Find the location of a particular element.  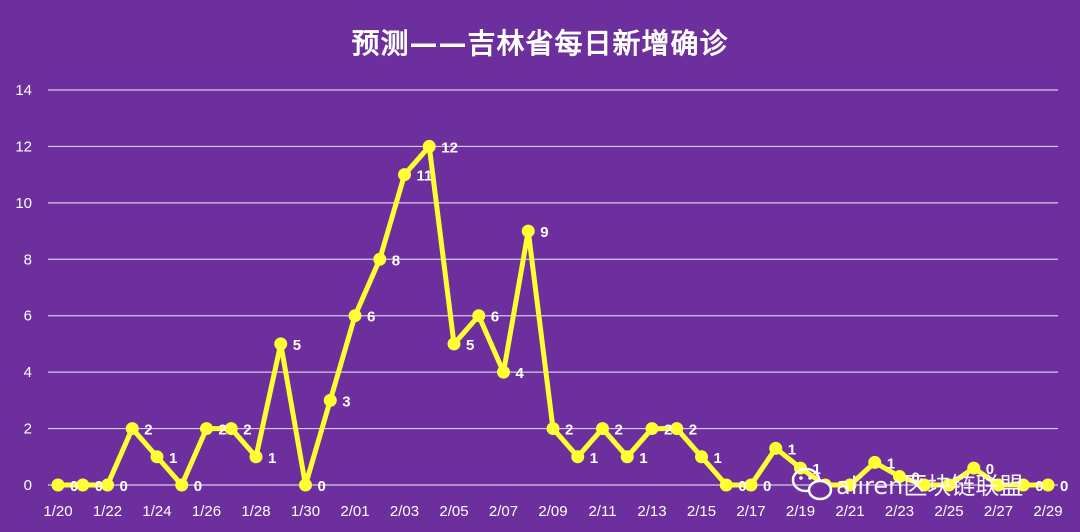

y-tick-label: 10 is located at coordinates (23, 203).